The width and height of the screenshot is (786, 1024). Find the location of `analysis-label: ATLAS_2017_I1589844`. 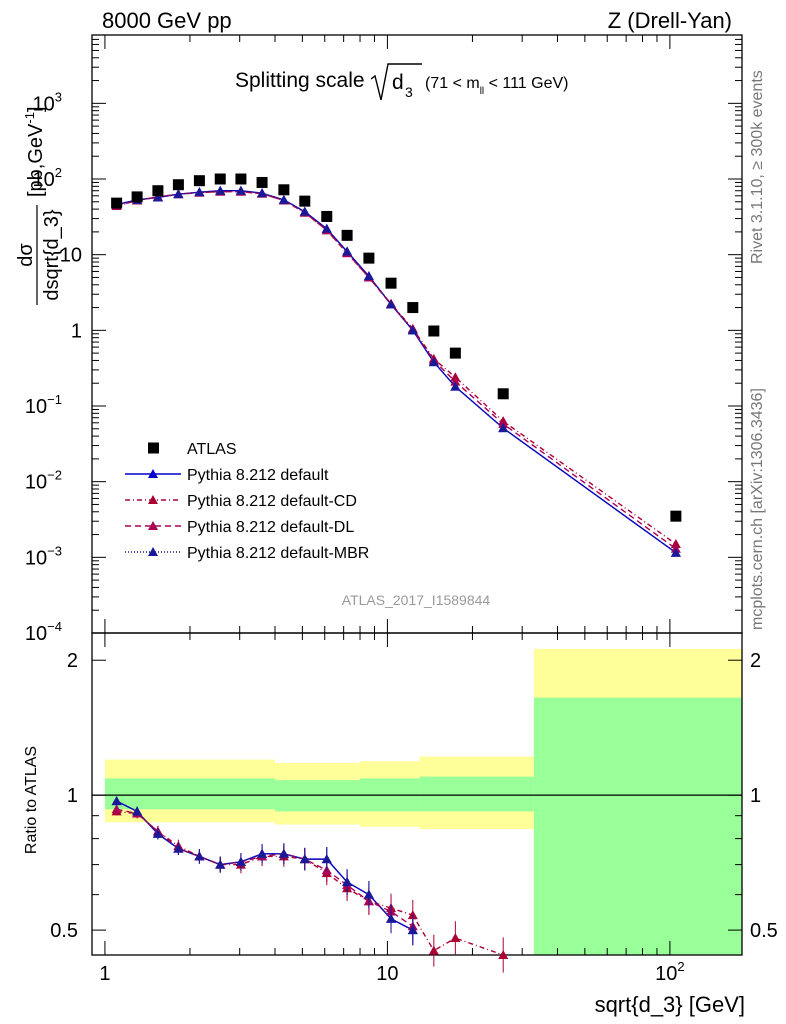

analysis-label: ATLAS_2017_I1589844 is located at coordinates (416, 600).